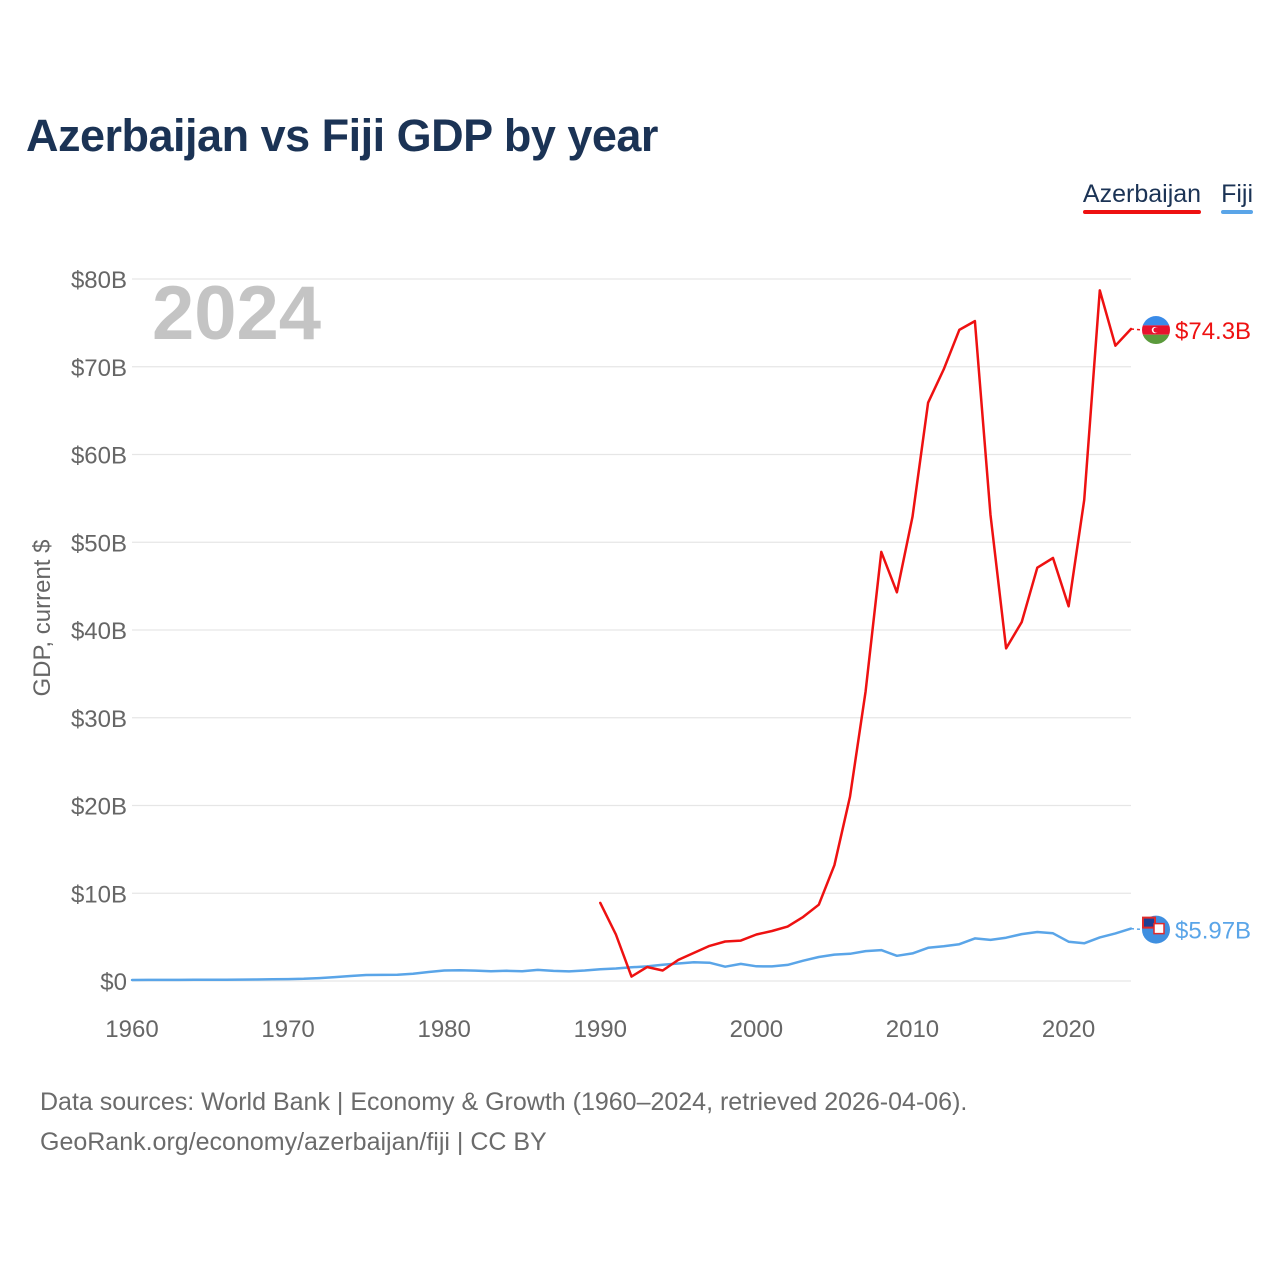 This screenshot has height=1280, width=1280. Describe the element at coordinates (443, 1029) in the screenshot. I see `x-tick-label: 1980` at that location.